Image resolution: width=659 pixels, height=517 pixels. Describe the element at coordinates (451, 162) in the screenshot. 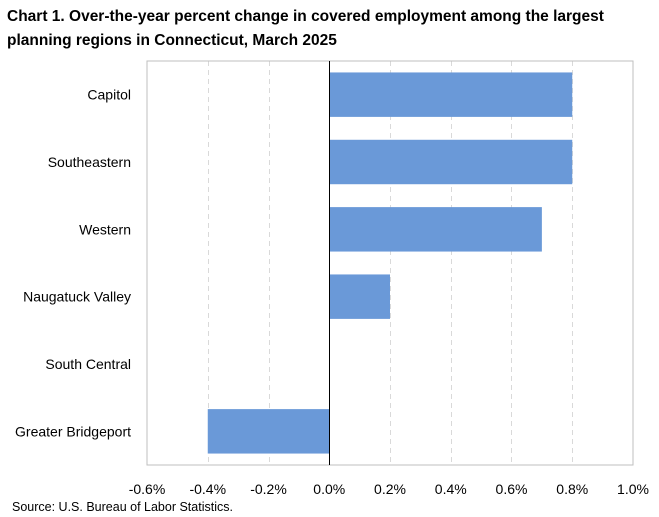

I see `bar-southeastern` at that location.